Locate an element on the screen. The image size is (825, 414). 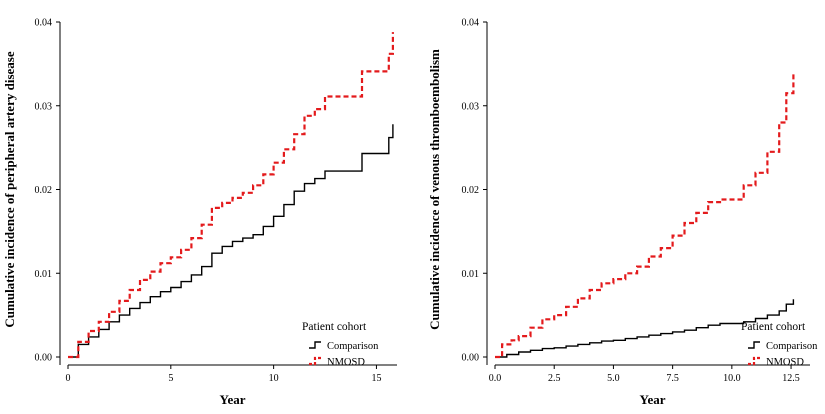
x-tick-label: 0.0 is located at coordinates (495, 378).